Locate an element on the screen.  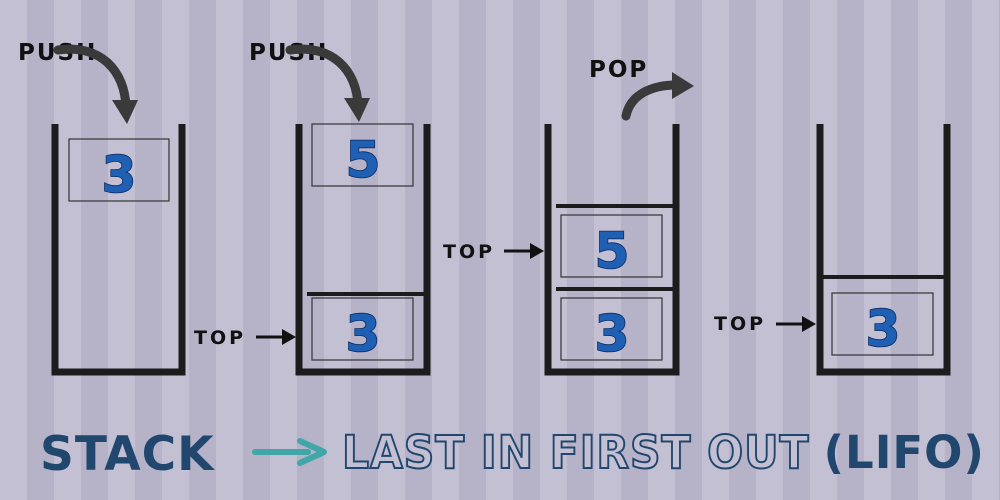
title-banner: STACK LAST IN FIRST OUT (LIFO) is located at coordinates (512, 453).